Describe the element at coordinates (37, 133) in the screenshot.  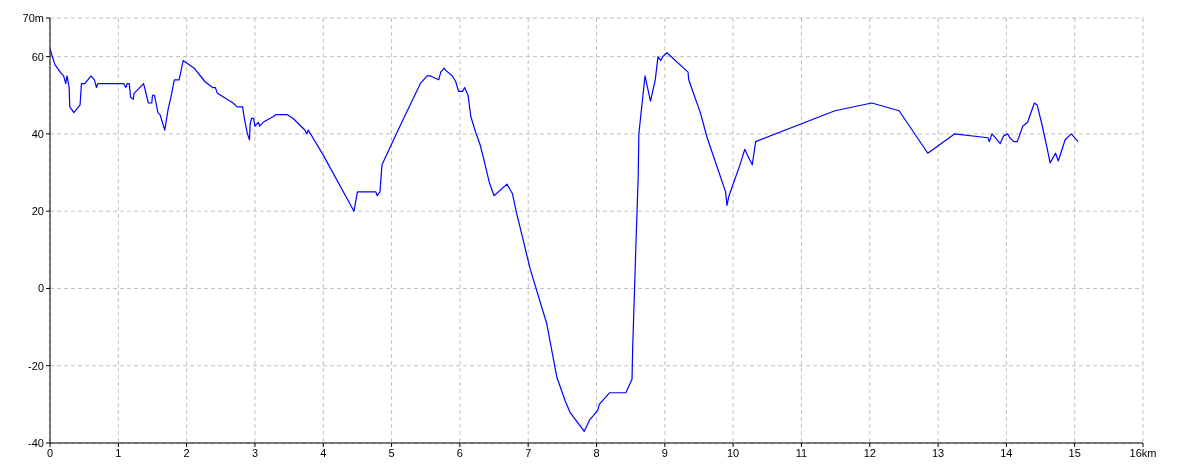
I see `y-tick-label: 40` at that location.